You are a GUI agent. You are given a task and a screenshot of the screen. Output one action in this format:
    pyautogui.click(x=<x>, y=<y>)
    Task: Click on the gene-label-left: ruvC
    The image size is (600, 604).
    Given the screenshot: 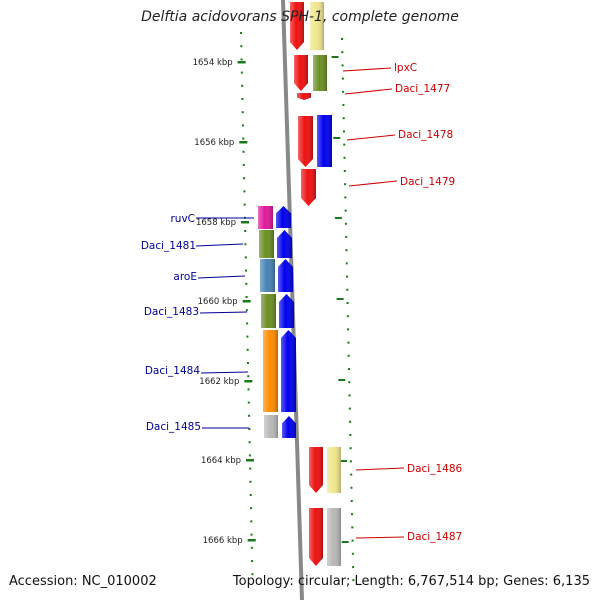 What is the action you would take?
    pyautogui.click(x=182, y=219)
    